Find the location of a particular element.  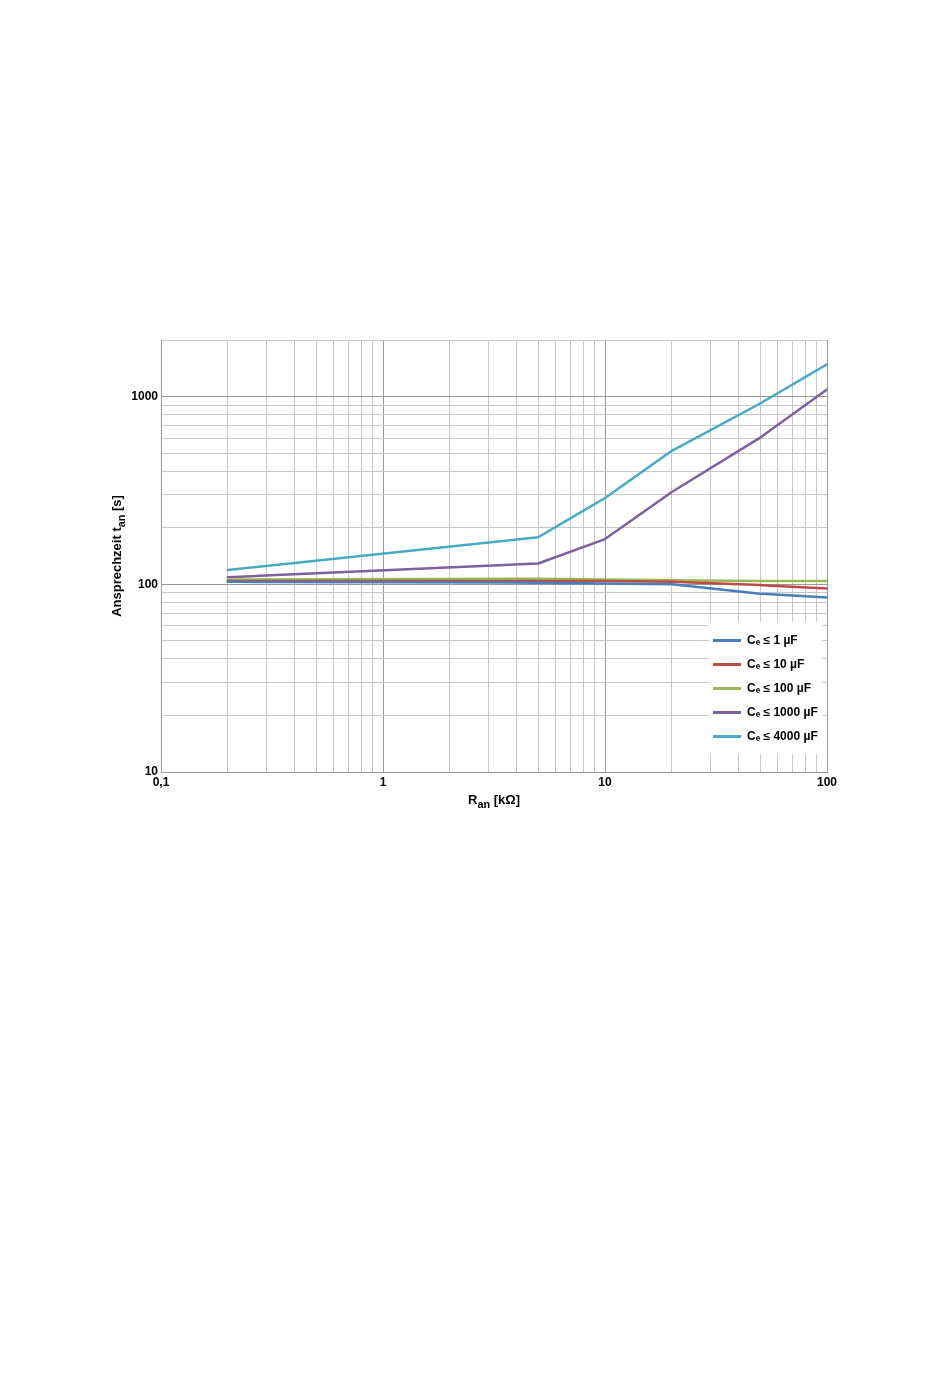

legend-label: Cₑ ≤ 1 µF is located at coordinates (772, 640).